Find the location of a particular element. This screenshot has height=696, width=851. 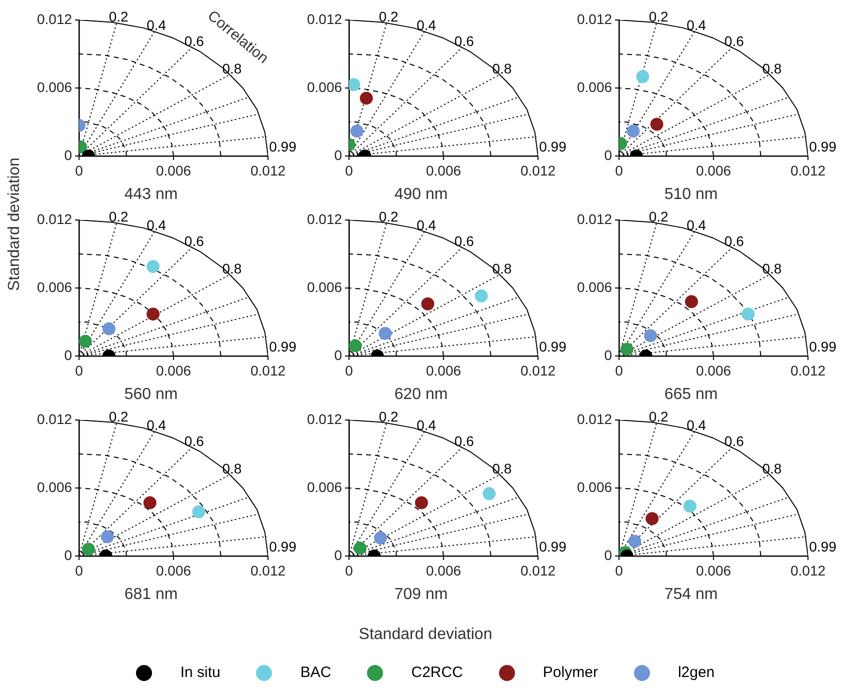

text: 510 nm is located at coordinates (691, 194).